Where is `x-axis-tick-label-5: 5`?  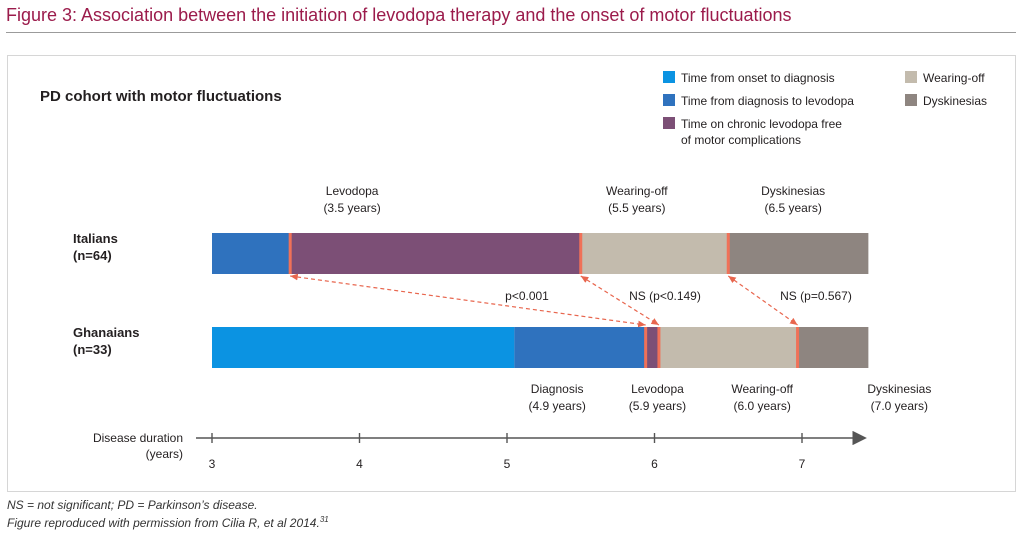 x-axis-tick-label-5: 5 is located at coordinates (507, 464).